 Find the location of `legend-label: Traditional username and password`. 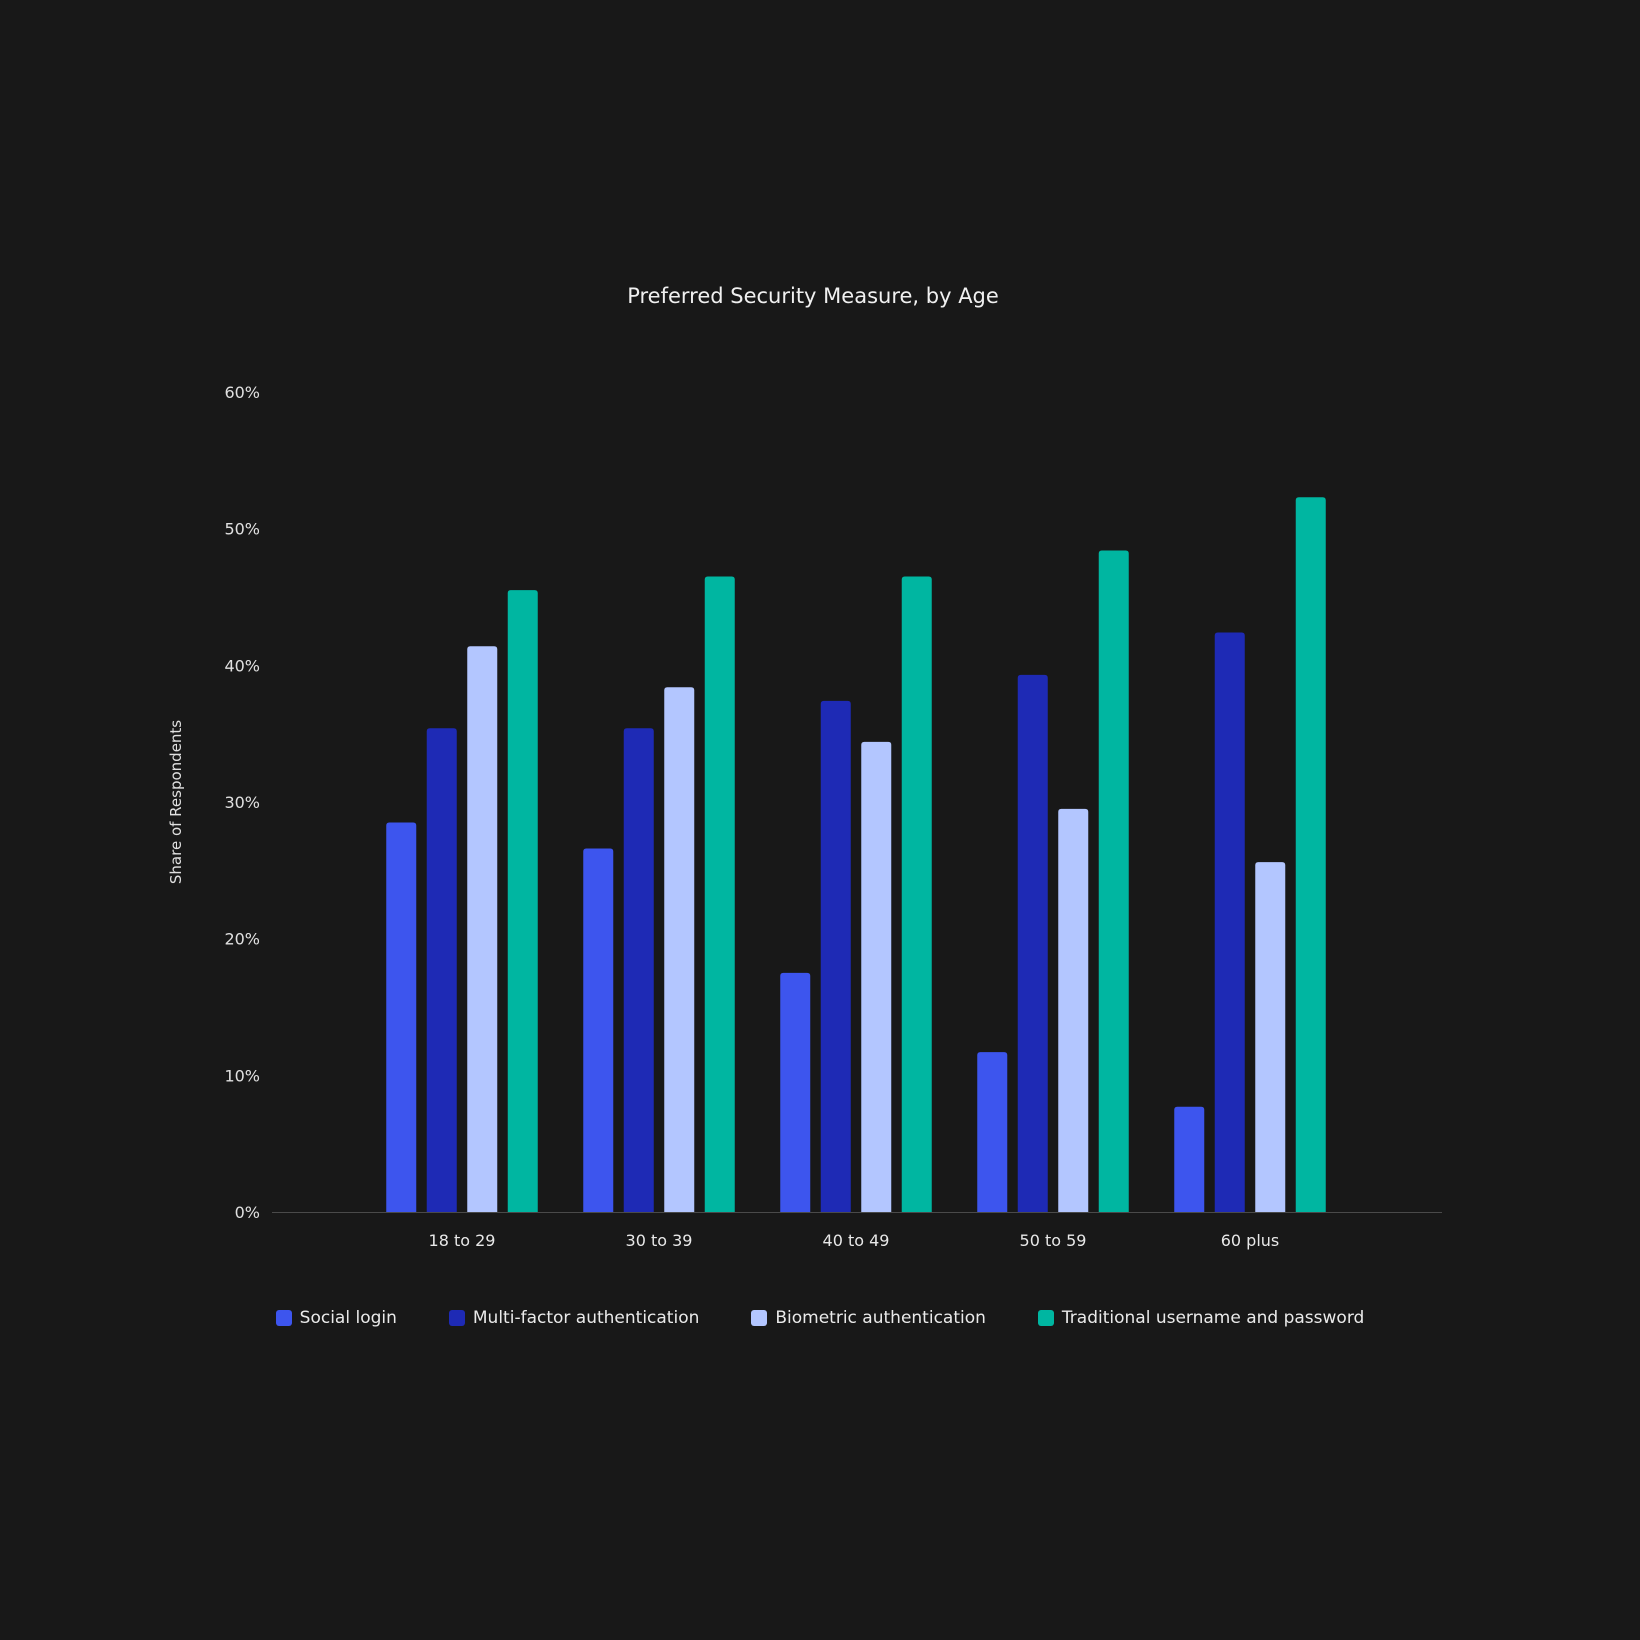

legend-label: Traditional username and password is located at coordinates (1213, 1318).